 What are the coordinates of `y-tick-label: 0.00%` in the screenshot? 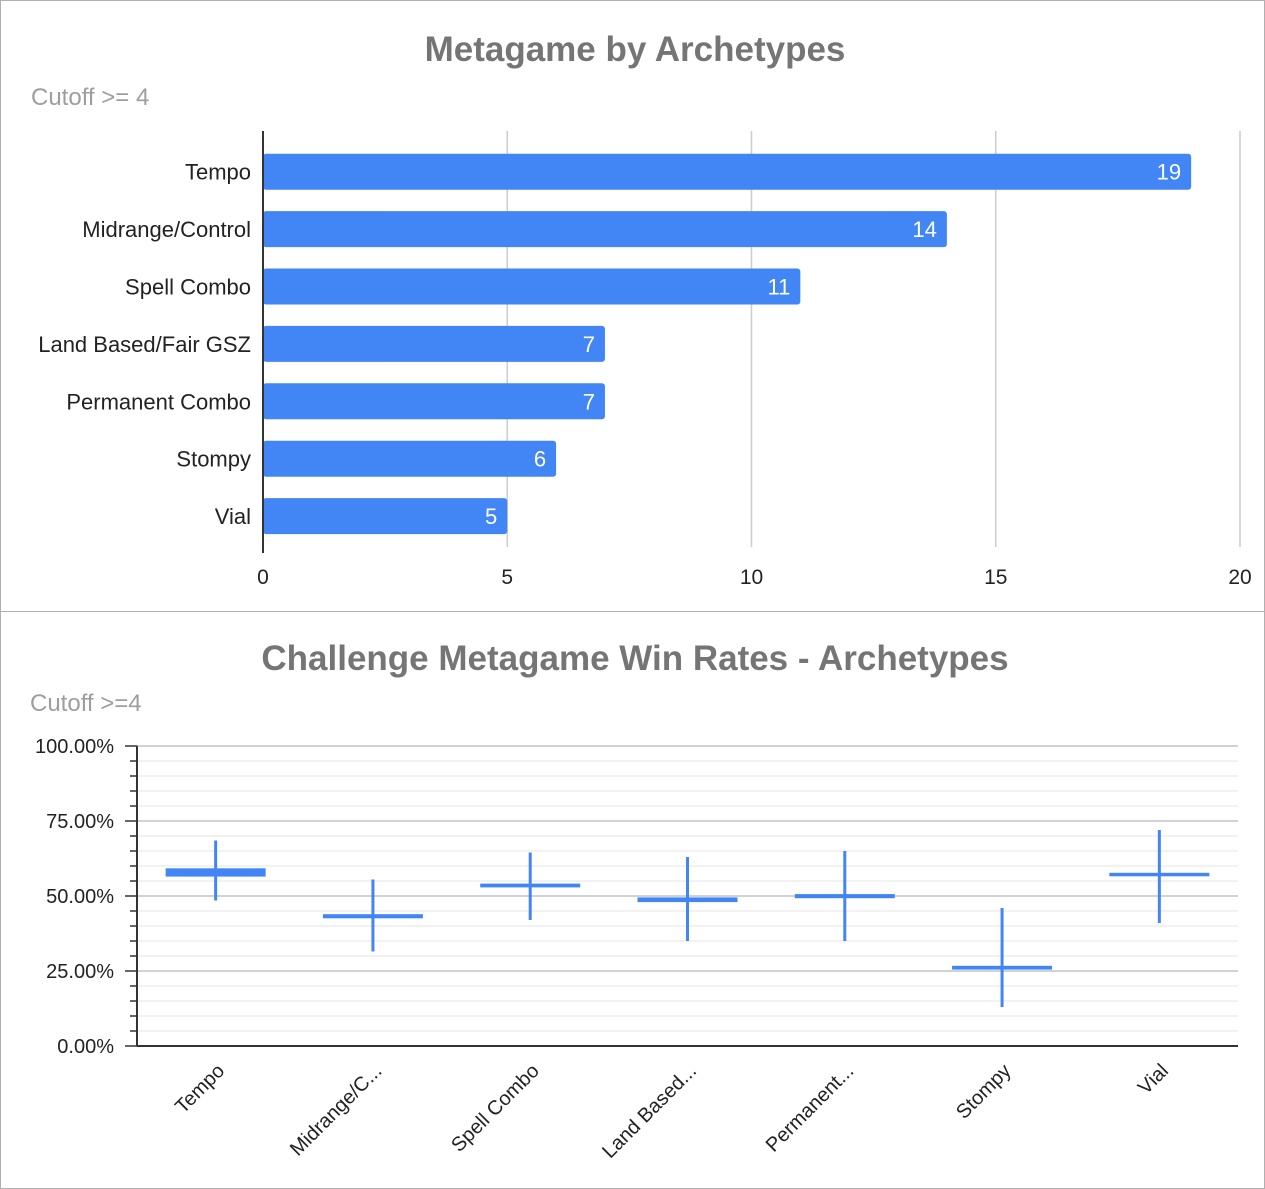 It's located at (85, 1047).